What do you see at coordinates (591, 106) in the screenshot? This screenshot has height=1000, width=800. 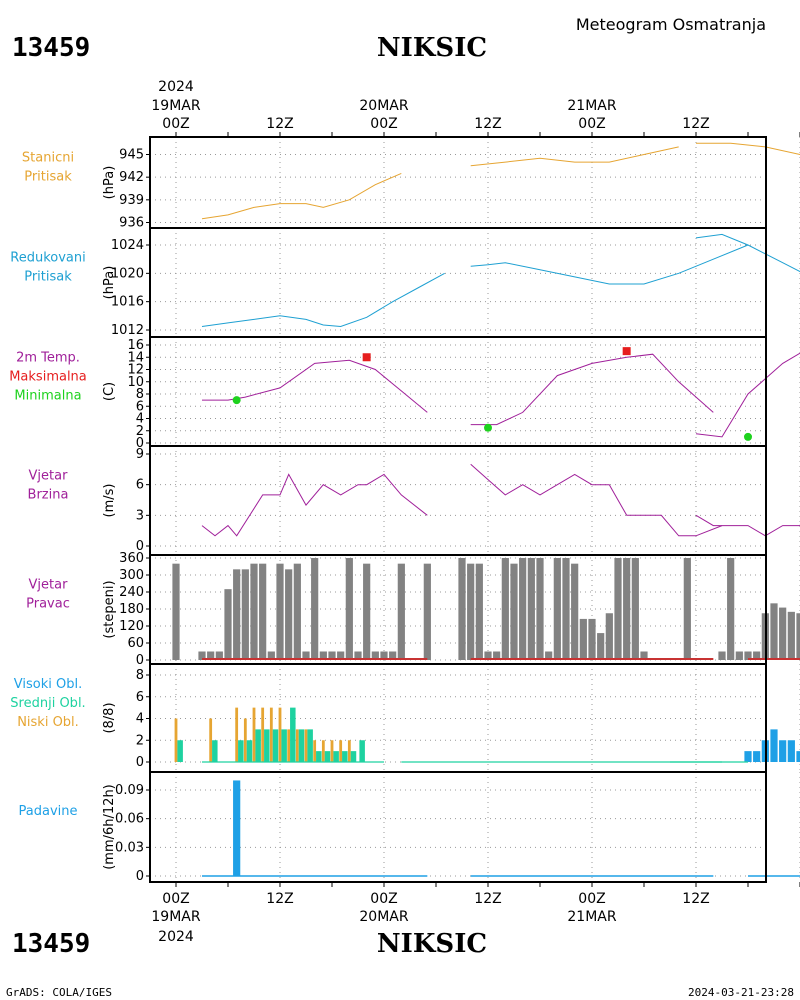 I see `x-date-label-top: 21MAR` at bounding box center [591, 106].